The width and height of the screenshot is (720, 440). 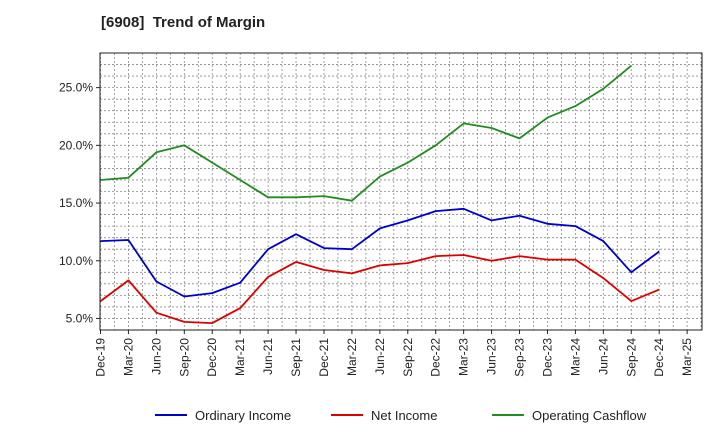 What do you see at coordinates (101, 357) in the screenshot?
I see `x-tick-label: Dec-19` at bounding box center [101, 357].